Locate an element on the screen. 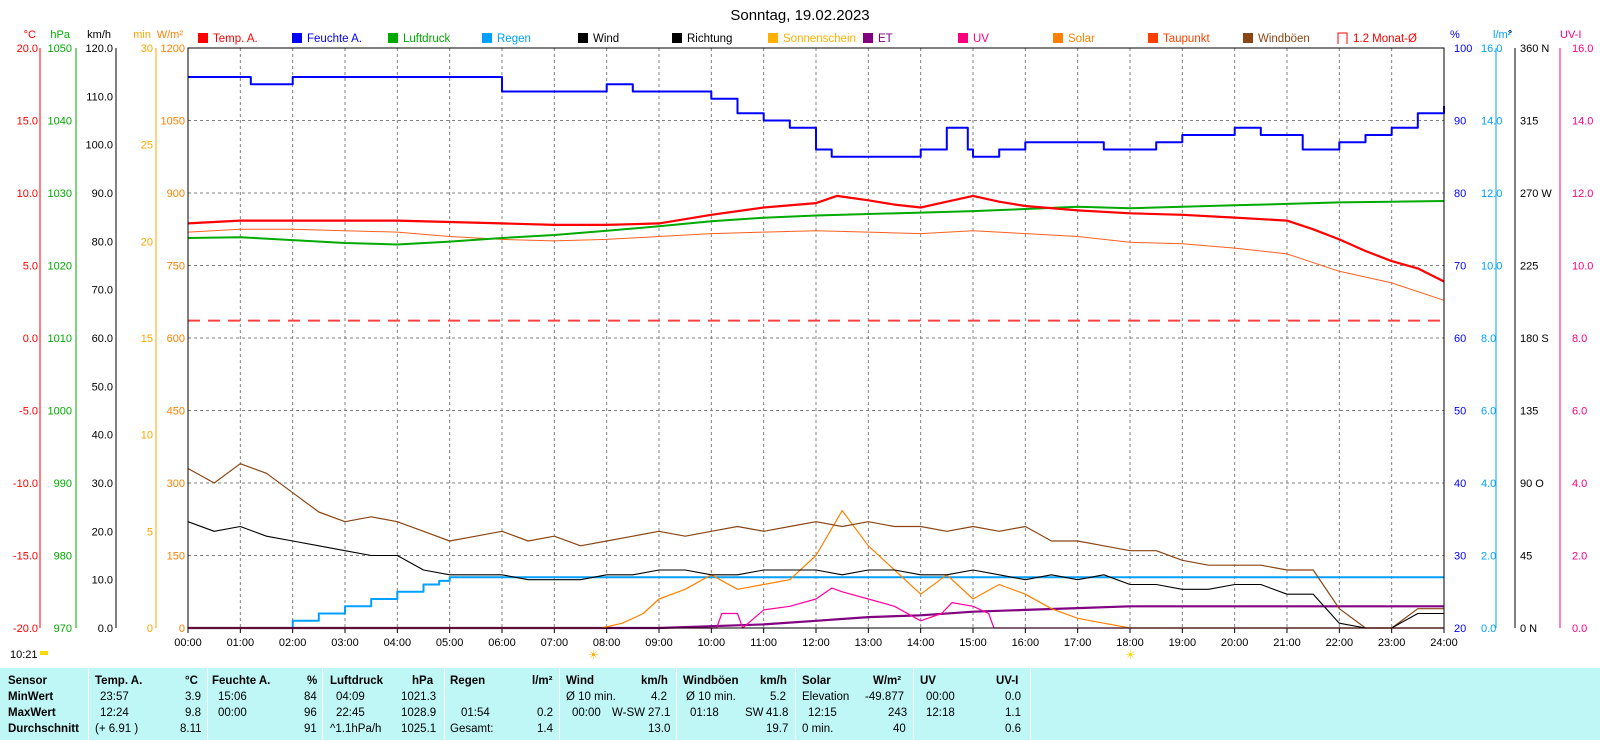 Image resolution: width=1600 pixels, height=740 pixels. left-axis-tick: 0.0 is located at coordinates (105, 629).